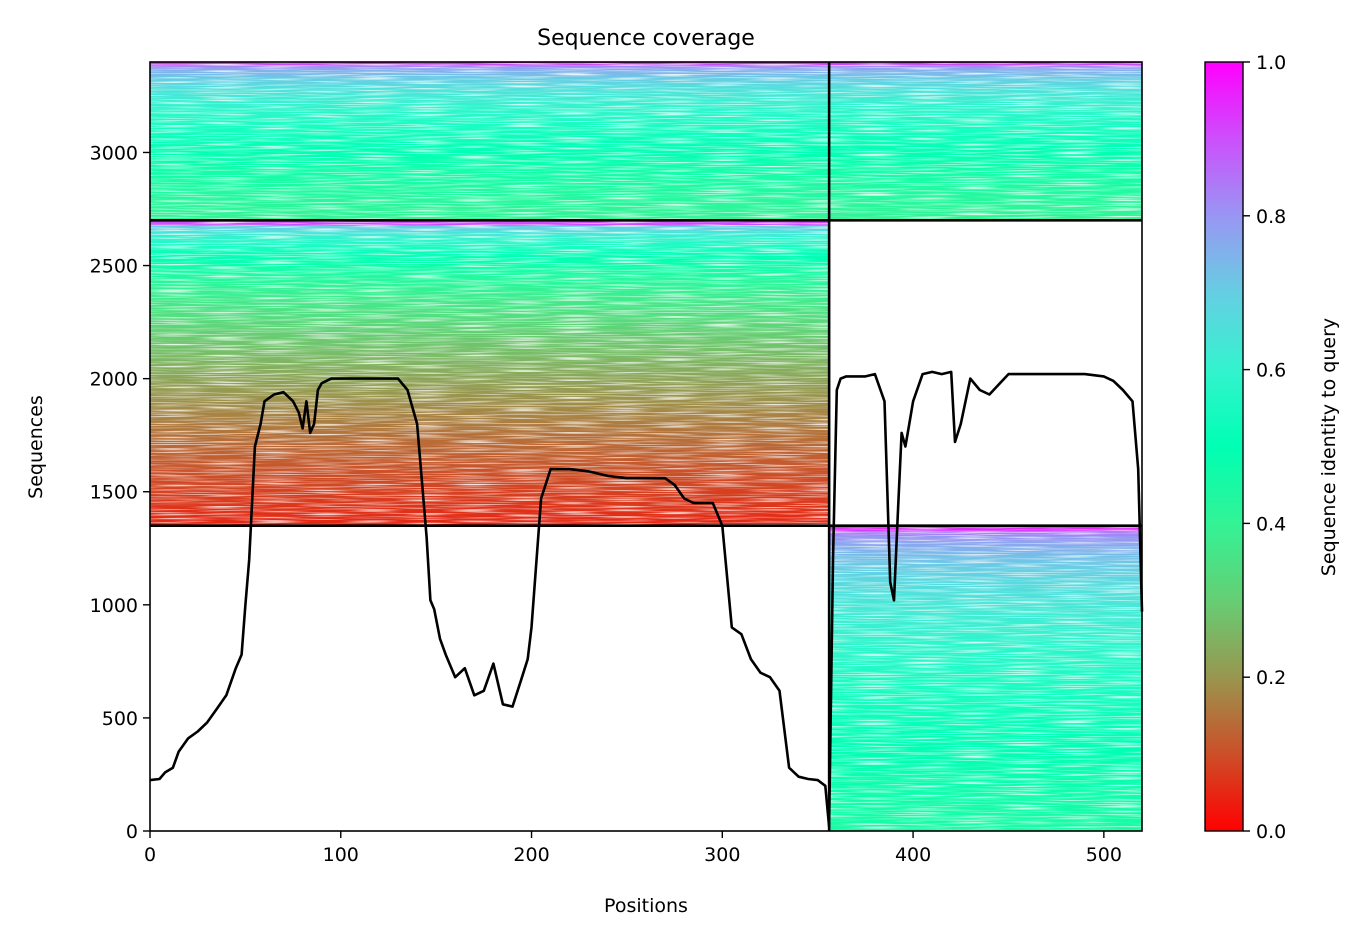 Image resolution: width=1364 pixels, height=939 pixels. I want to click on chart-title: Sequence coverage, so click(646, 38).